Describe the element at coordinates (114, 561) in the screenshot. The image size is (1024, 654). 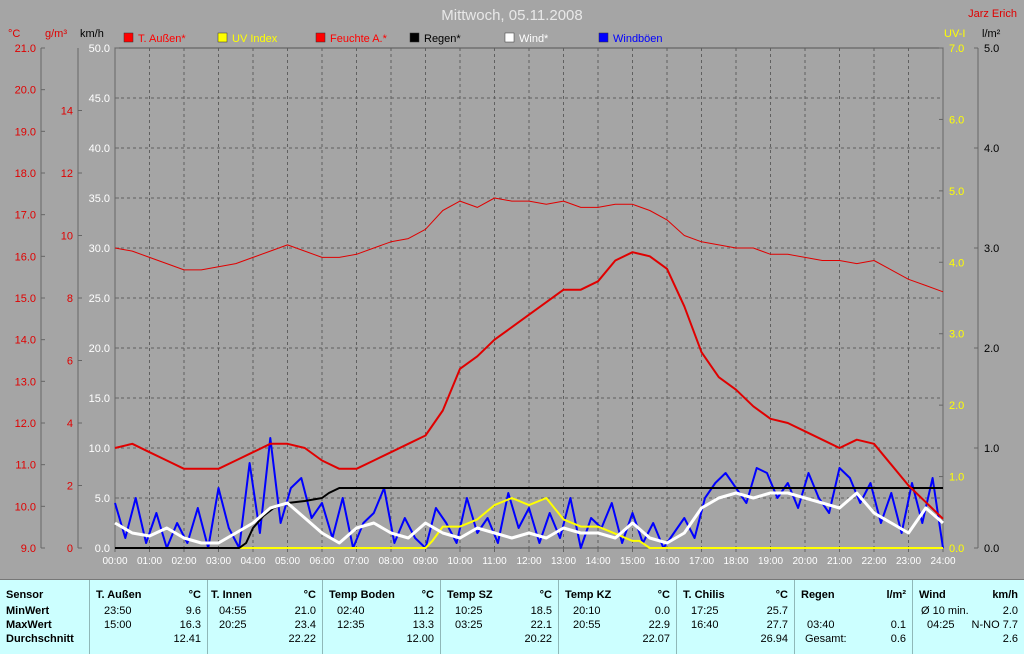
I see `x-tick-label: 00:00` at that location.